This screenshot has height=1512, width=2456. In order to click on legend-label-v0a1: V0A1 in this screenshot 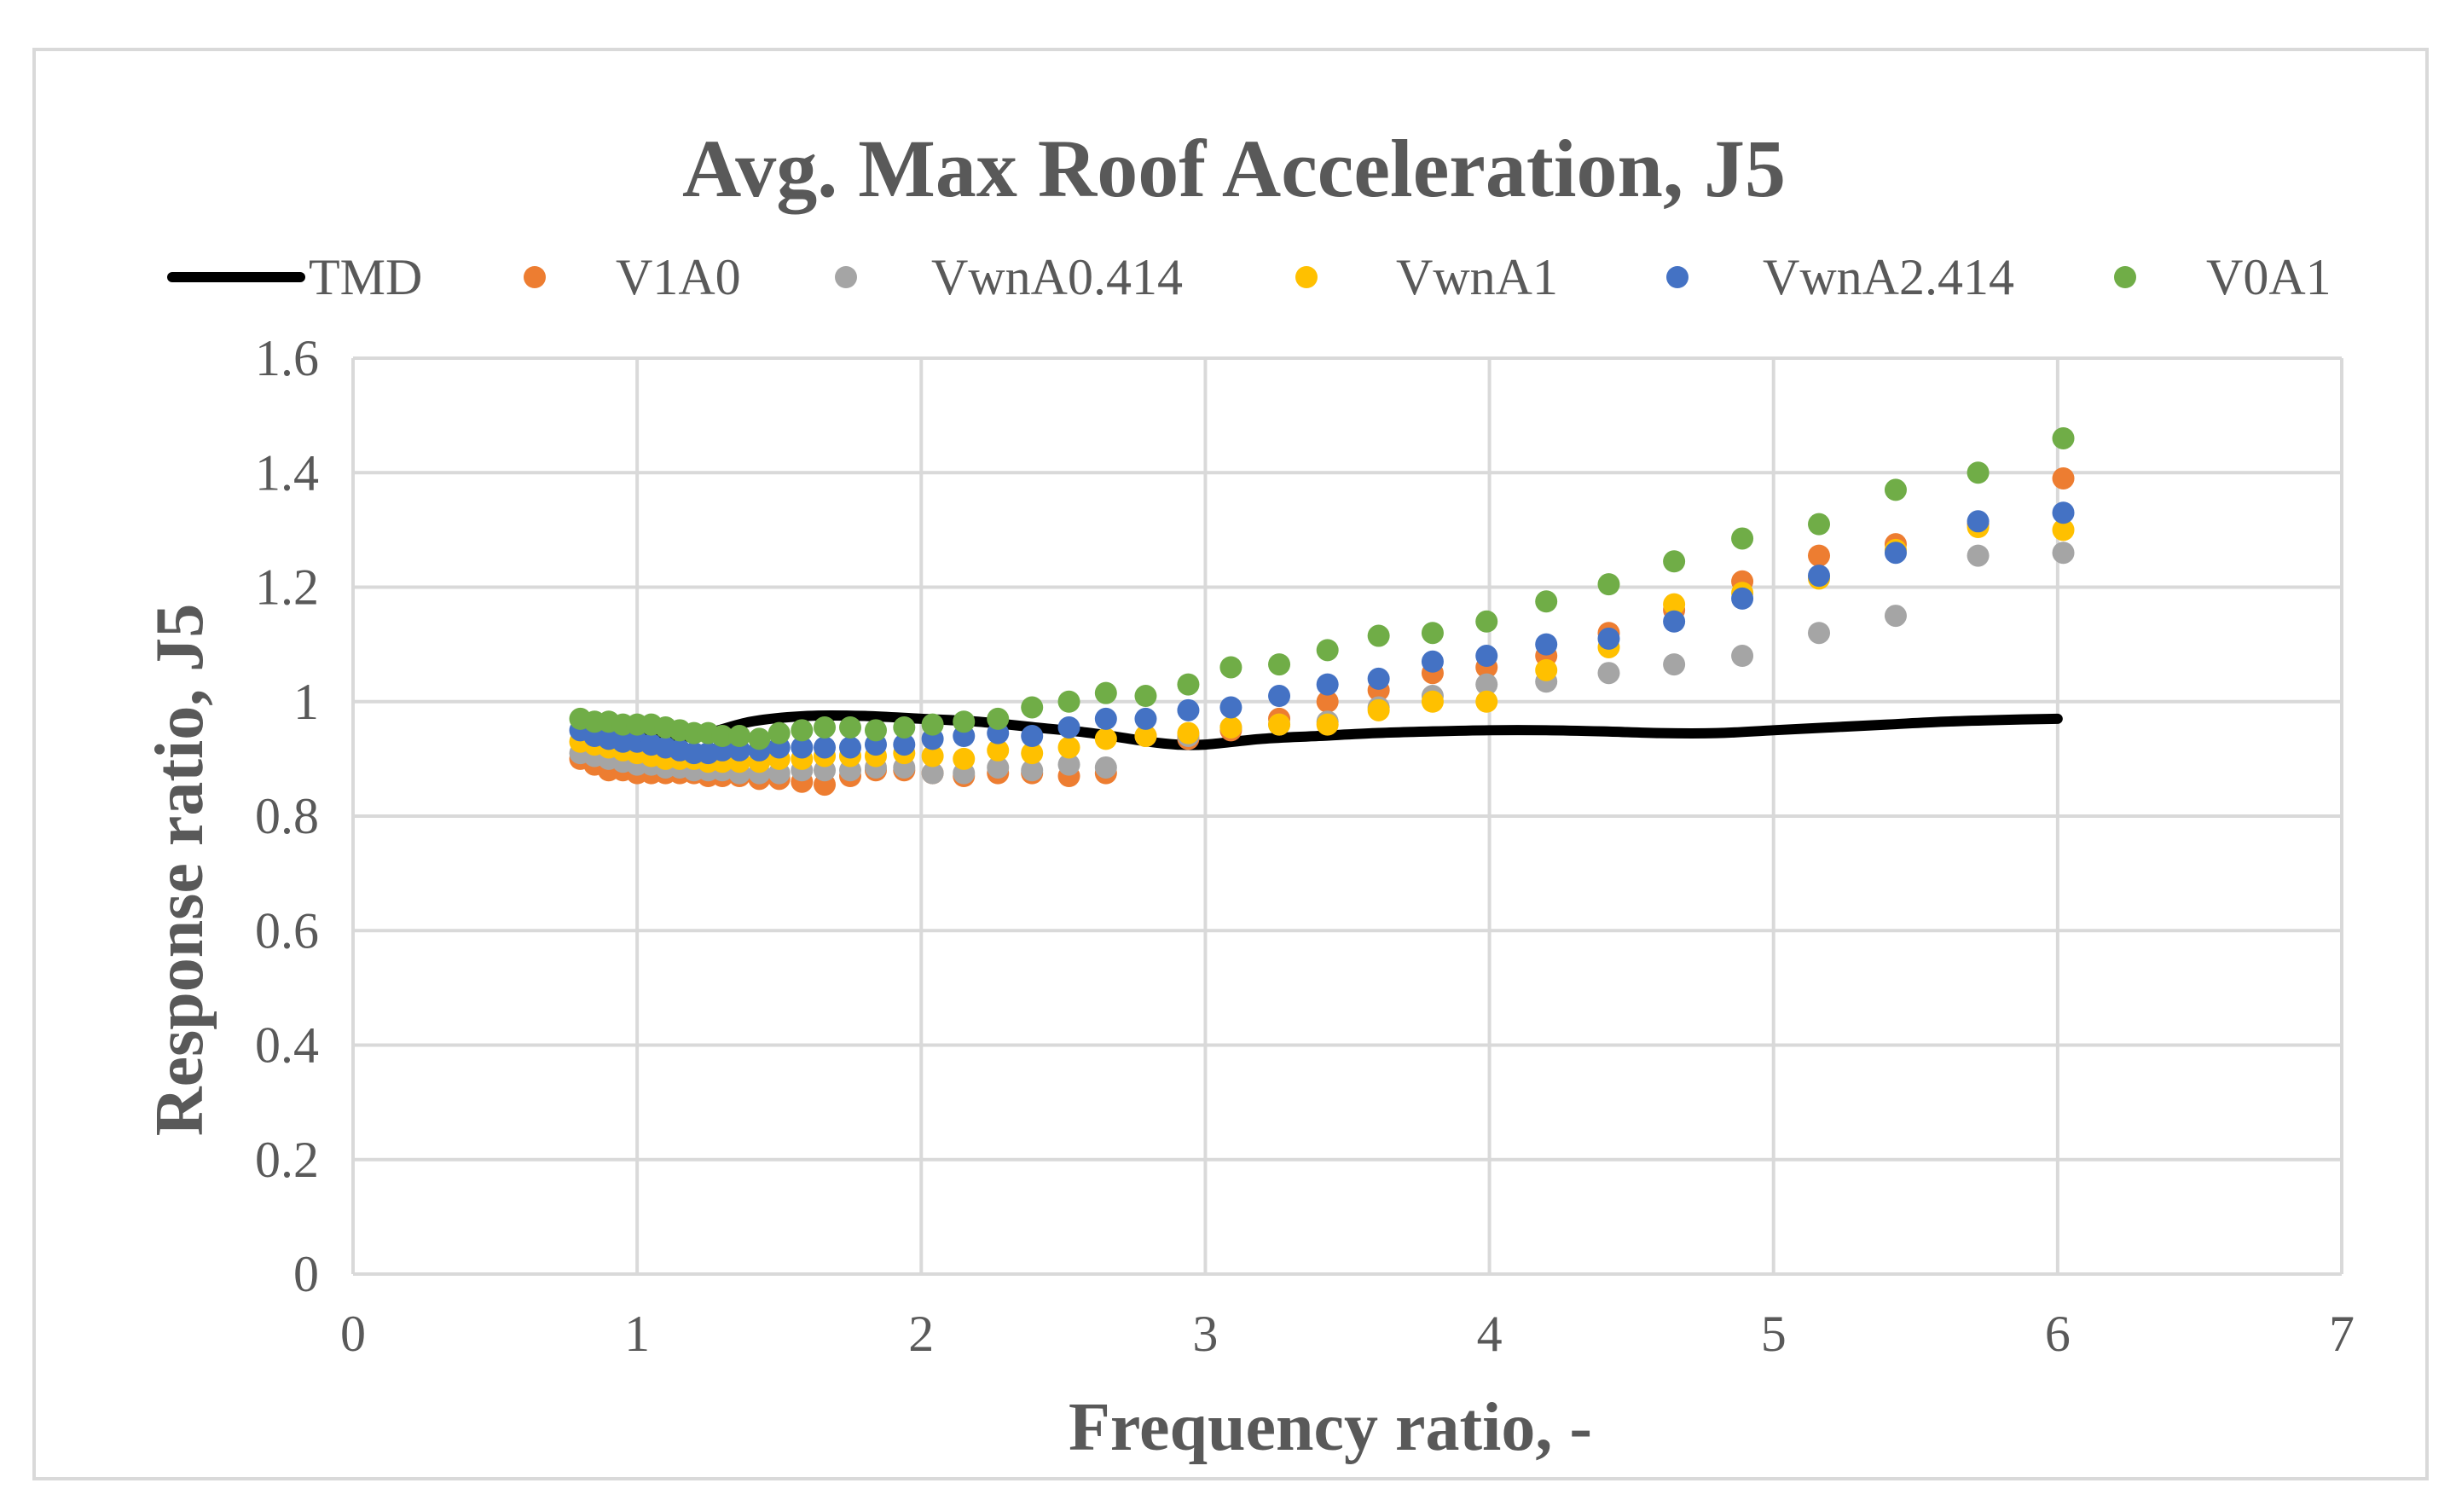, I will do `click(2268, 277)`.